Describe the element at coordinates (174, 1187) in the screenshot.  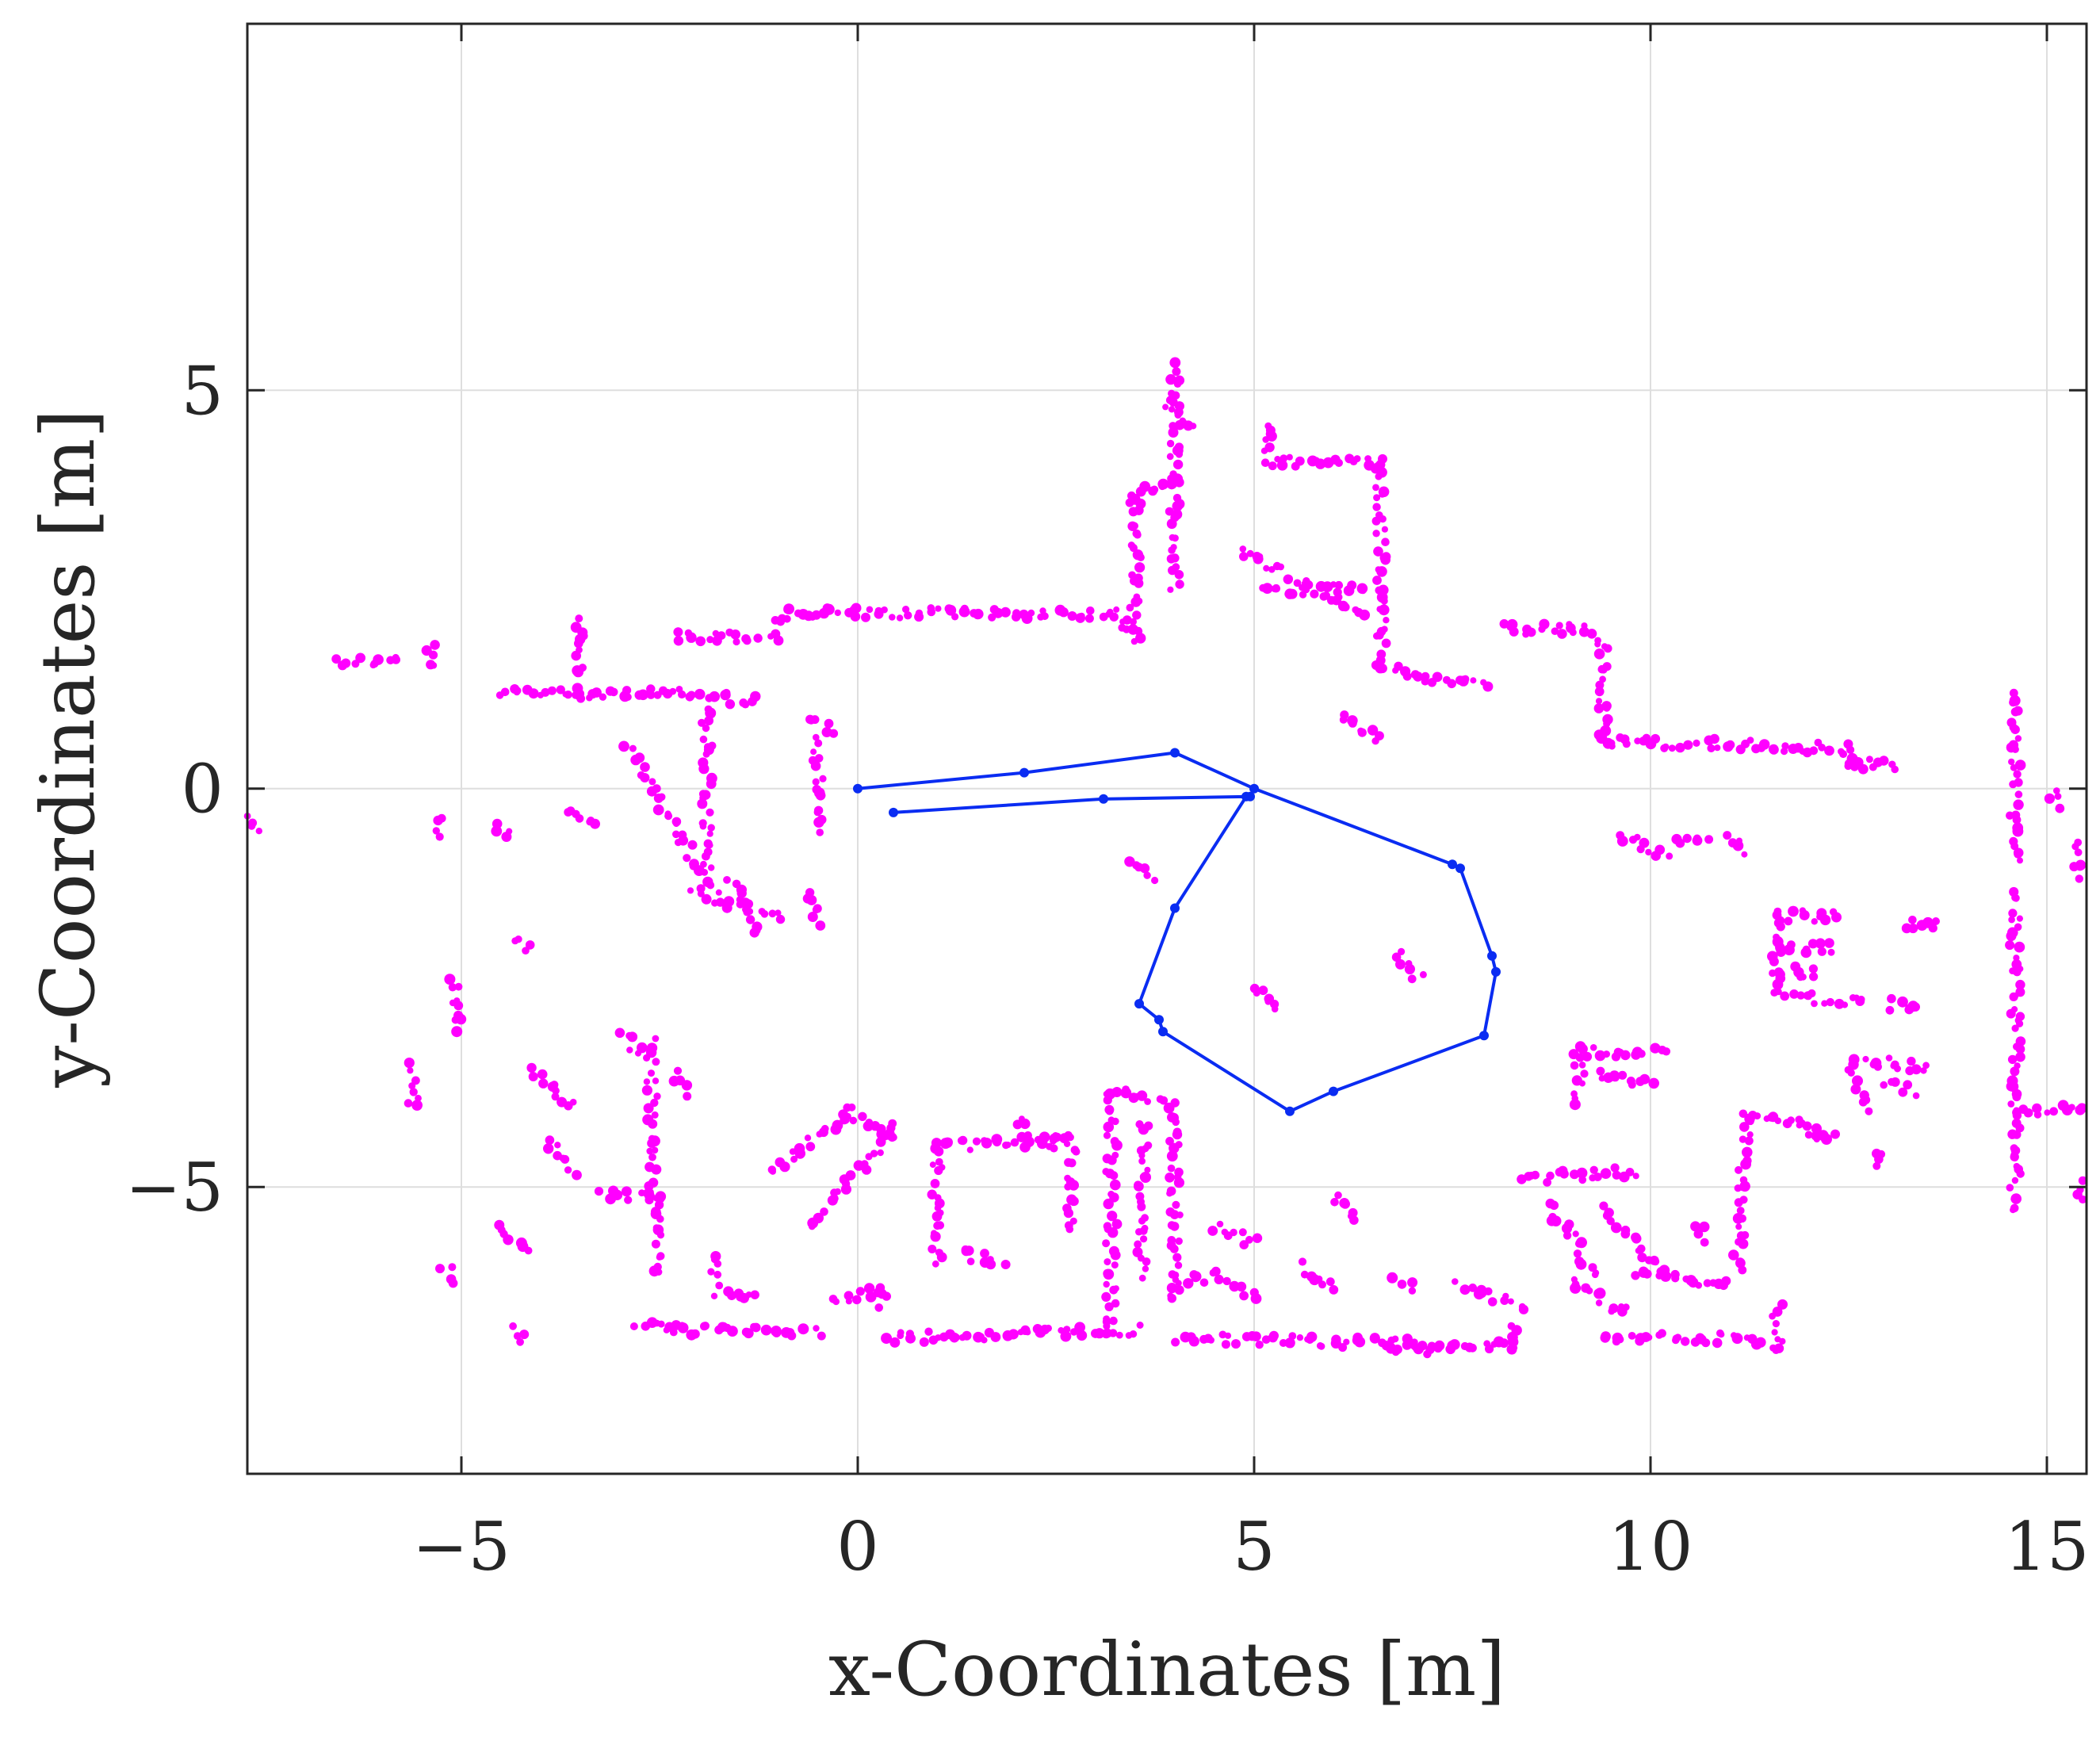
I see `y-tick-label: −5` at that location.